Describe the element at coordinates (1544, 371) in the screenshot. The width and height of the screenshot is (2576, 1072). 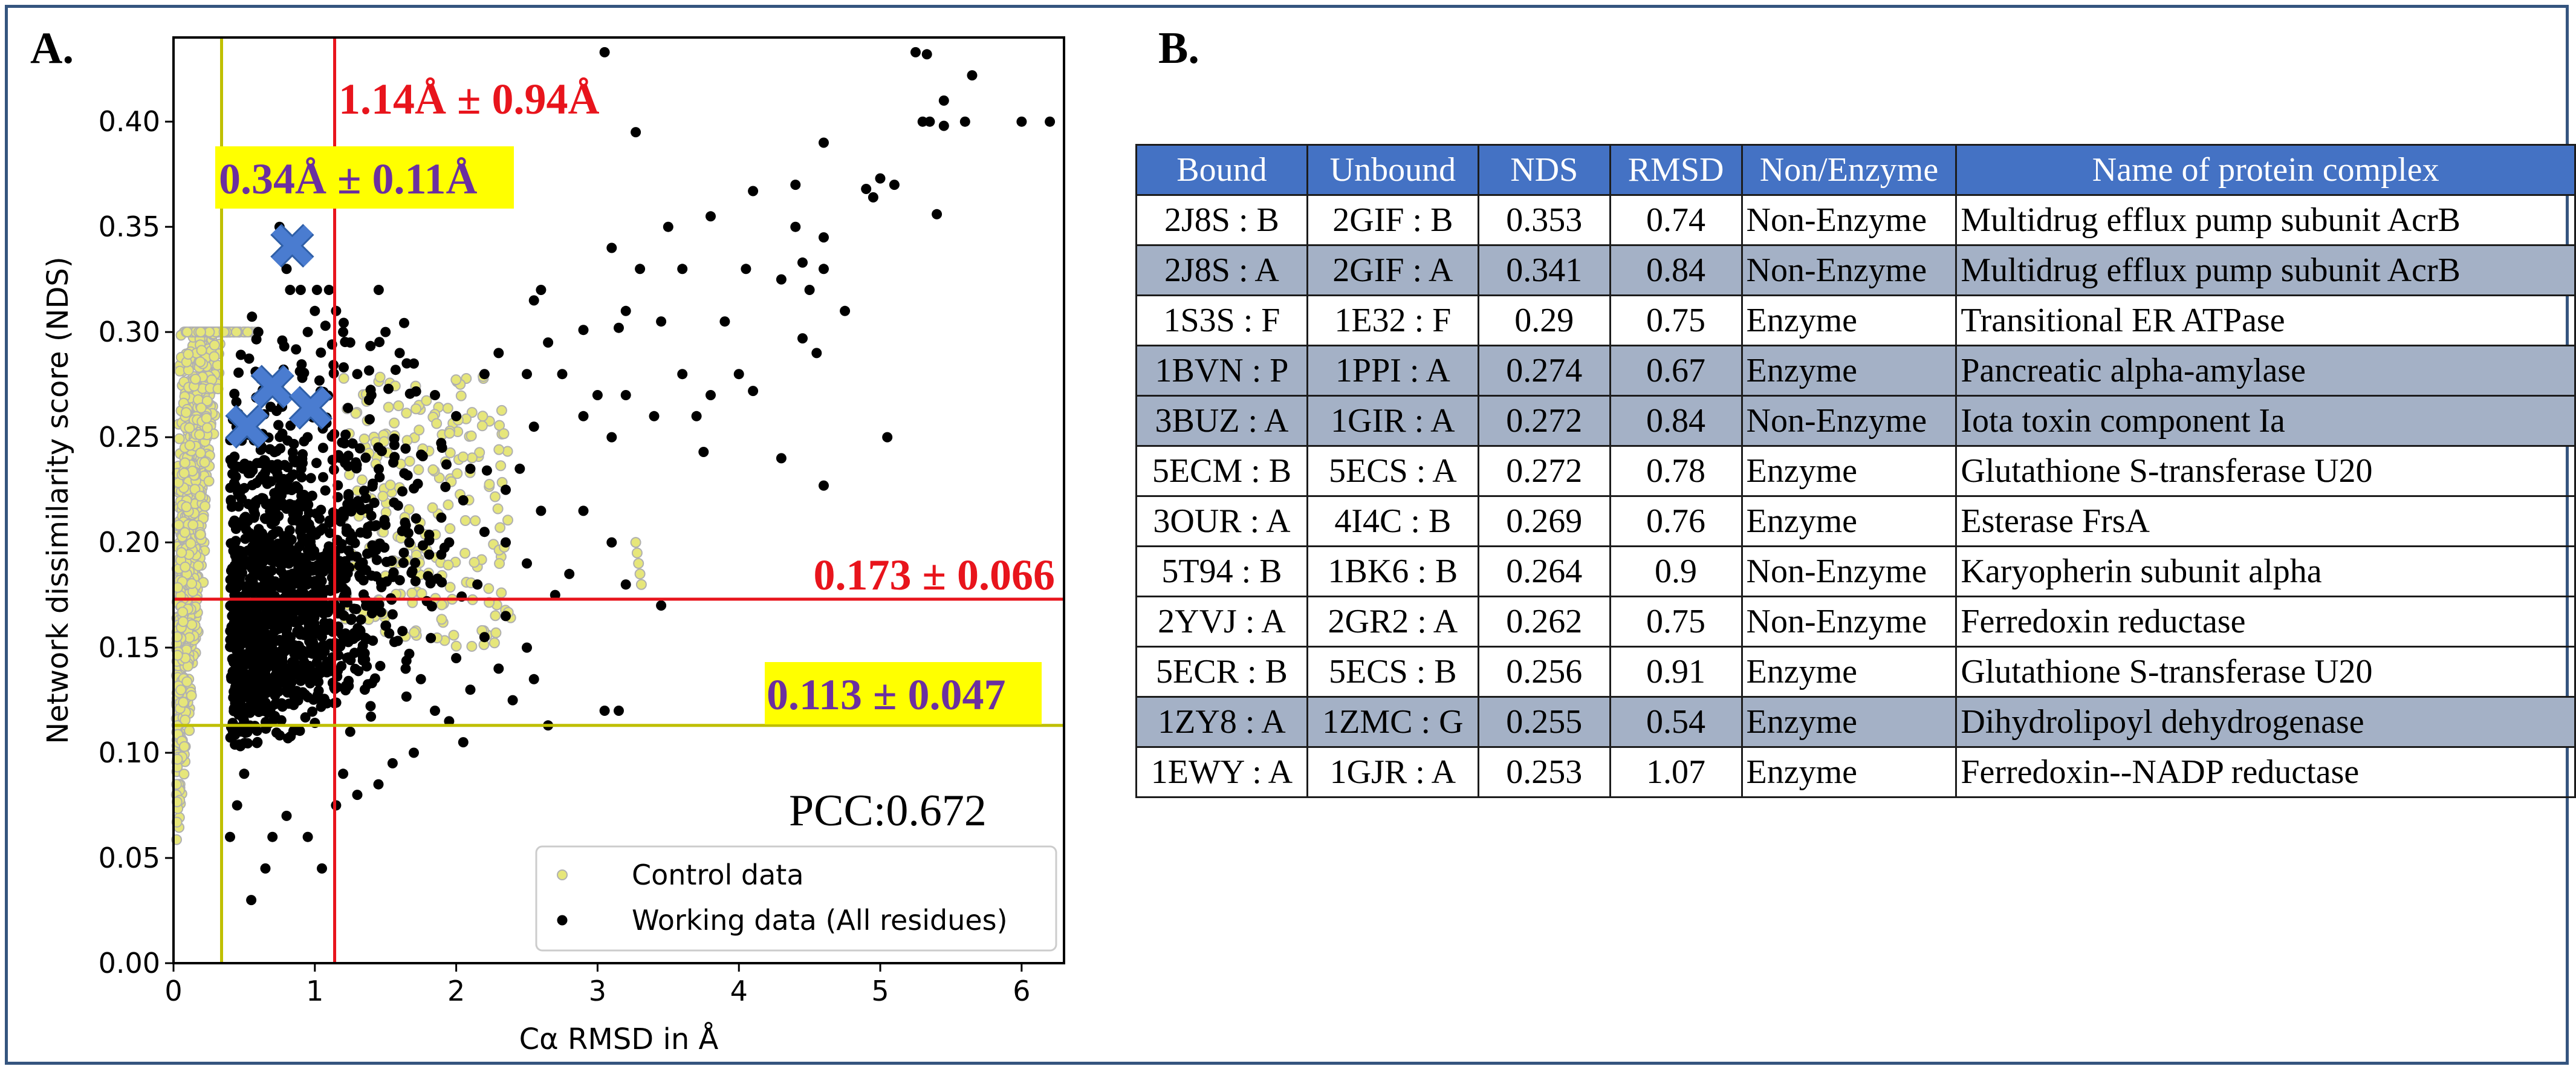
I see `table-cell: 0.274` at that location.